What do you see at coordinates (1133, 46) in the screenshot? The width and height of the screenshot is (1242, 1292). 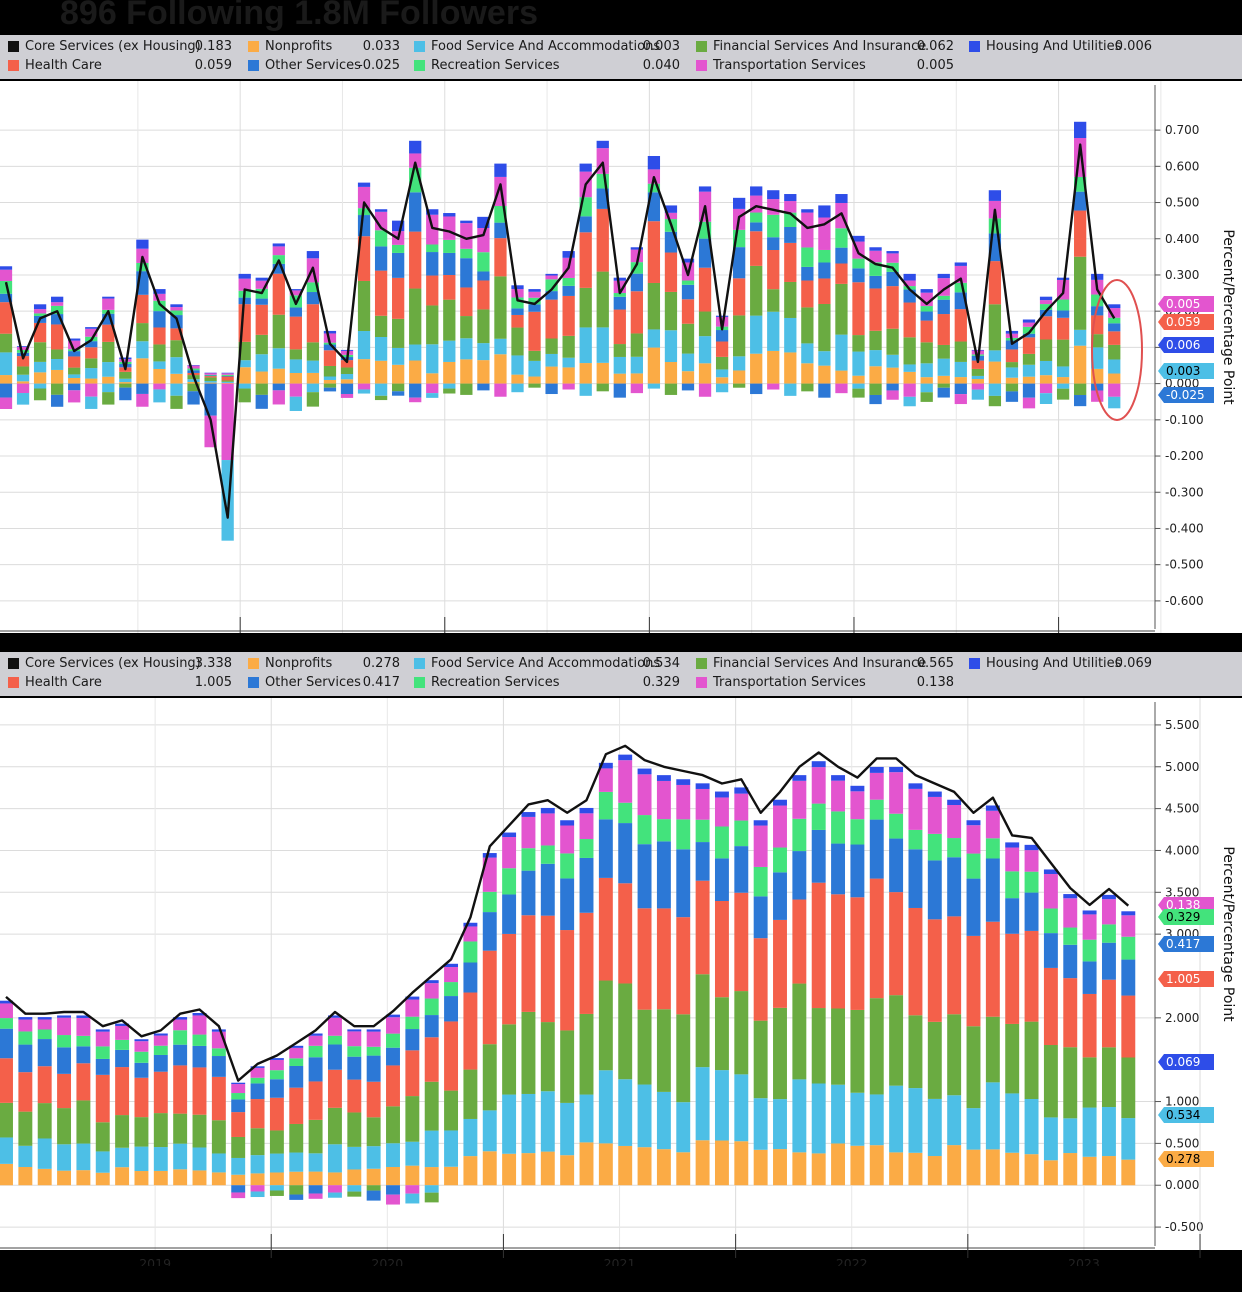 I see `legend-value: 0.006` at bounding box center [1133, 46].